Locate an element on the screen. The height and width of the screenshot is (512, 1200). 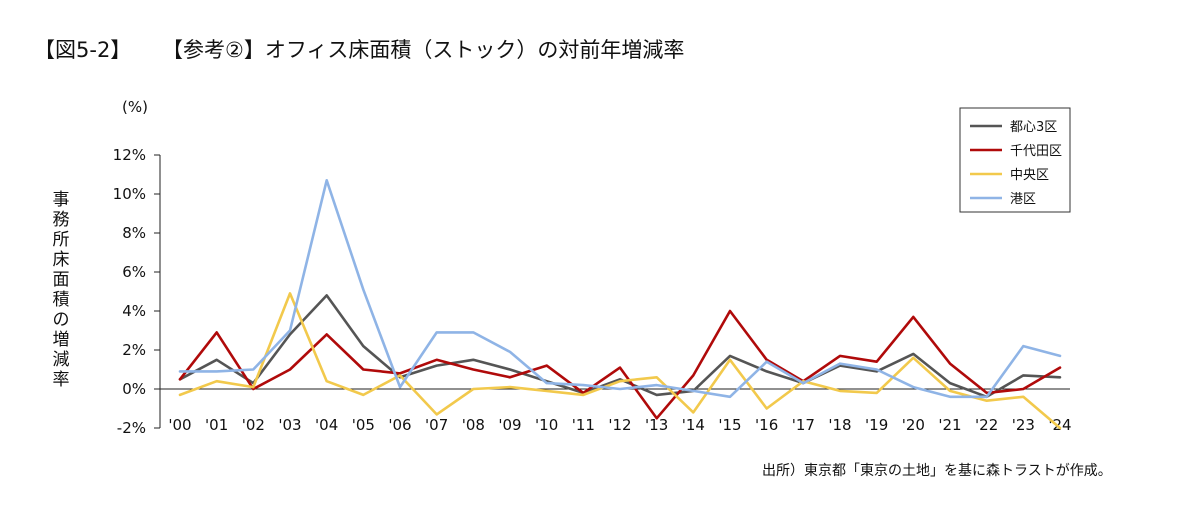
y-tick-label: 0% is located at coordinates (134, 389).